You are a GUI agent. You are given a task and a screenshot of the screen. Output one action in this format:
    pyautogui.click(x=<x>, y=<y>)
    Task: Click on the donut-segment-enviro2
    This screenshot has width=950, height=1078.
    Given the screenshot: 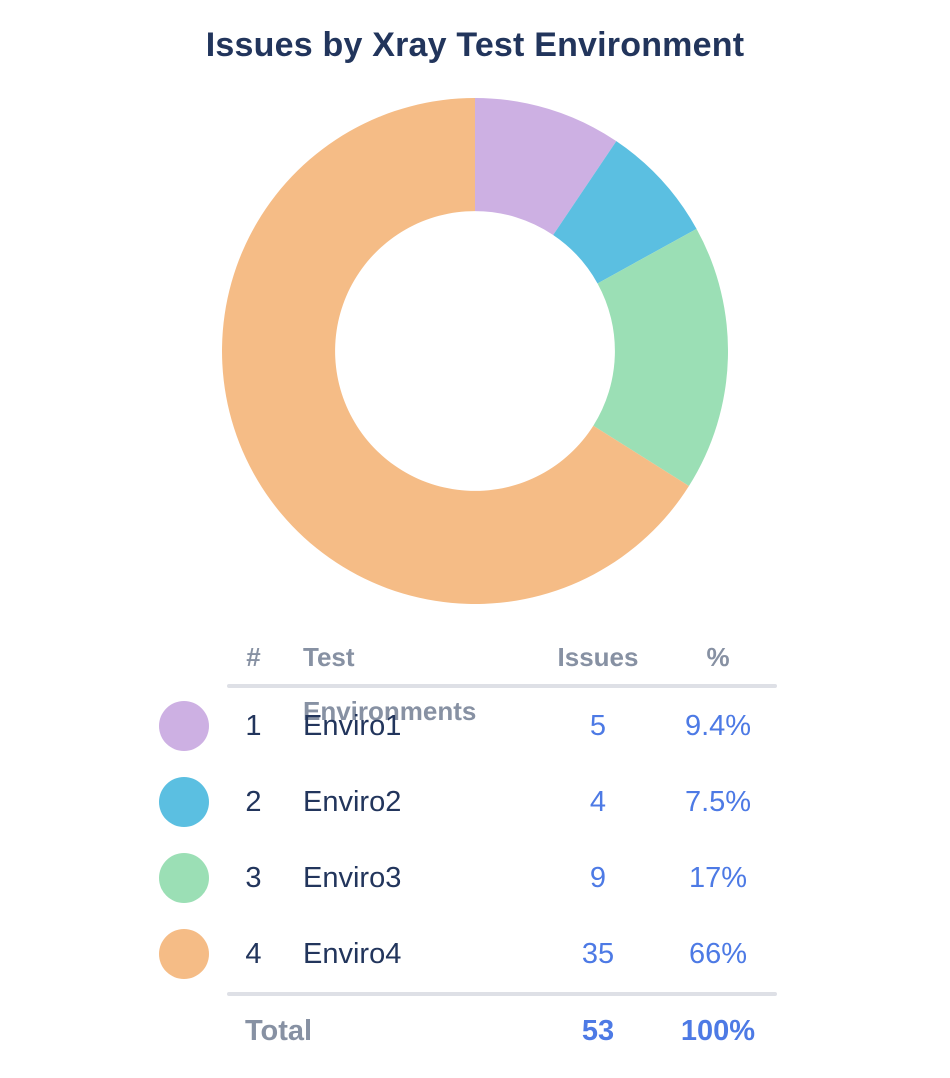 What is the action you would take?
    pyautogui.click(x=625, y=212)
    